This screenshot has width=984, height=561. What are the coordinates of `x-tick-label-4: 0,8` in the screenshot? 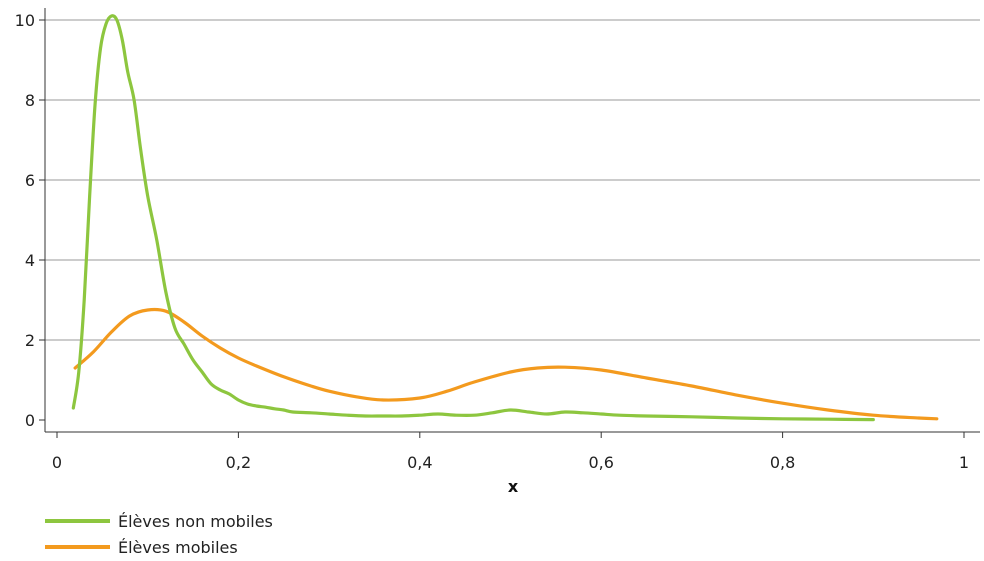 It's located at (782, 462).